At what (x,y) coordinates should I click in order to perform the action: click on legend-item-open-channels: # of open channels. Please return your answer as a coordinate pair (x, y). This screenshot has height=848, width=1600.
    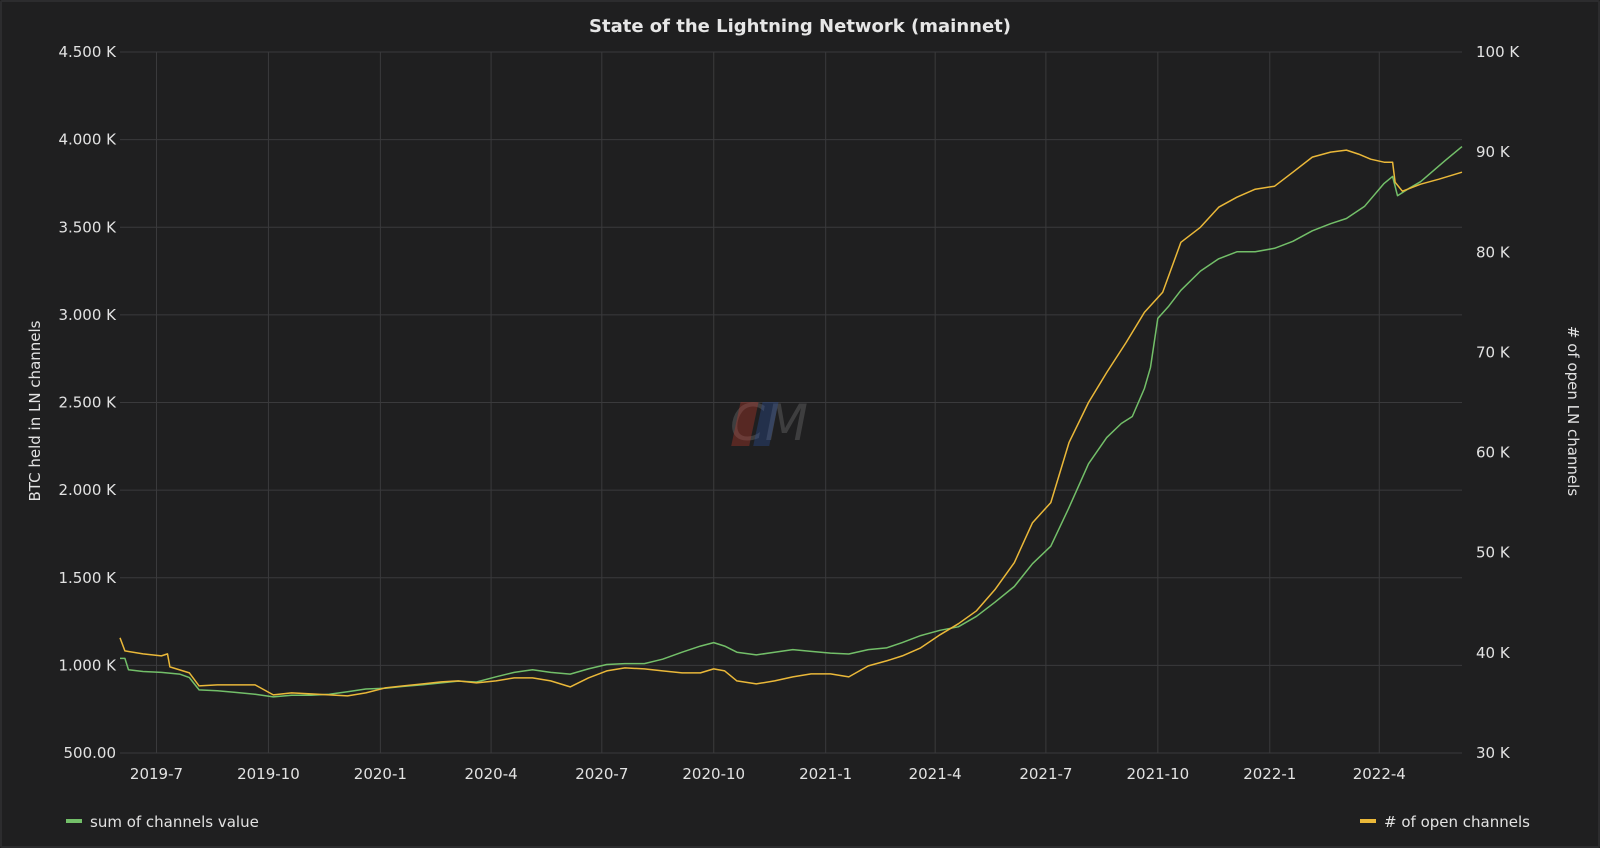
    Looking at the image, I should click on (1445, 822).